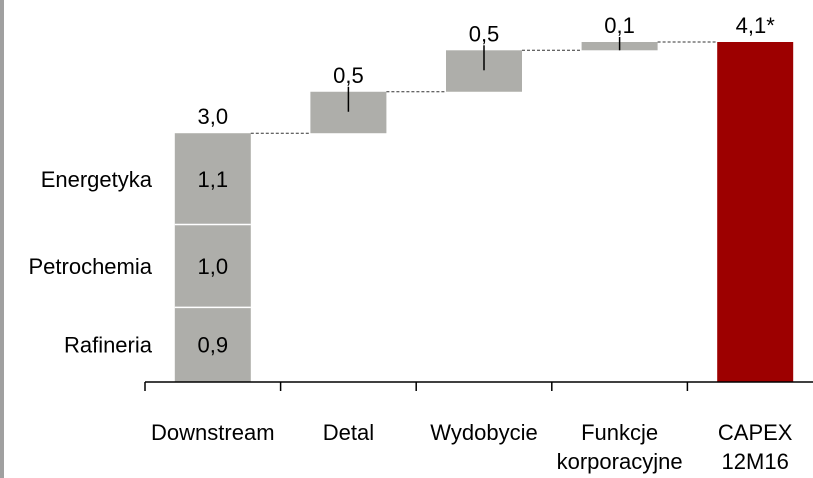 The image size is (813, 478). What do you see at coordinates (212, 432) in the screenshot?
I see `category-label: Downstream` at bounding box center [212, 432].